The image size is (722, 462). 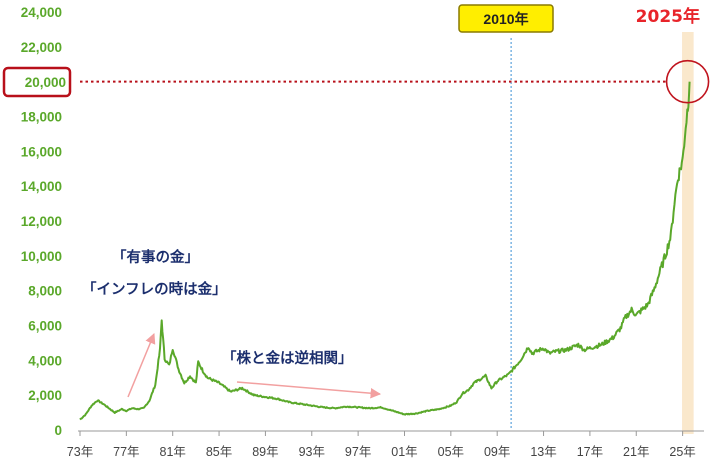 I want to click on highlight-band-2025, so click(x=688, y=233).